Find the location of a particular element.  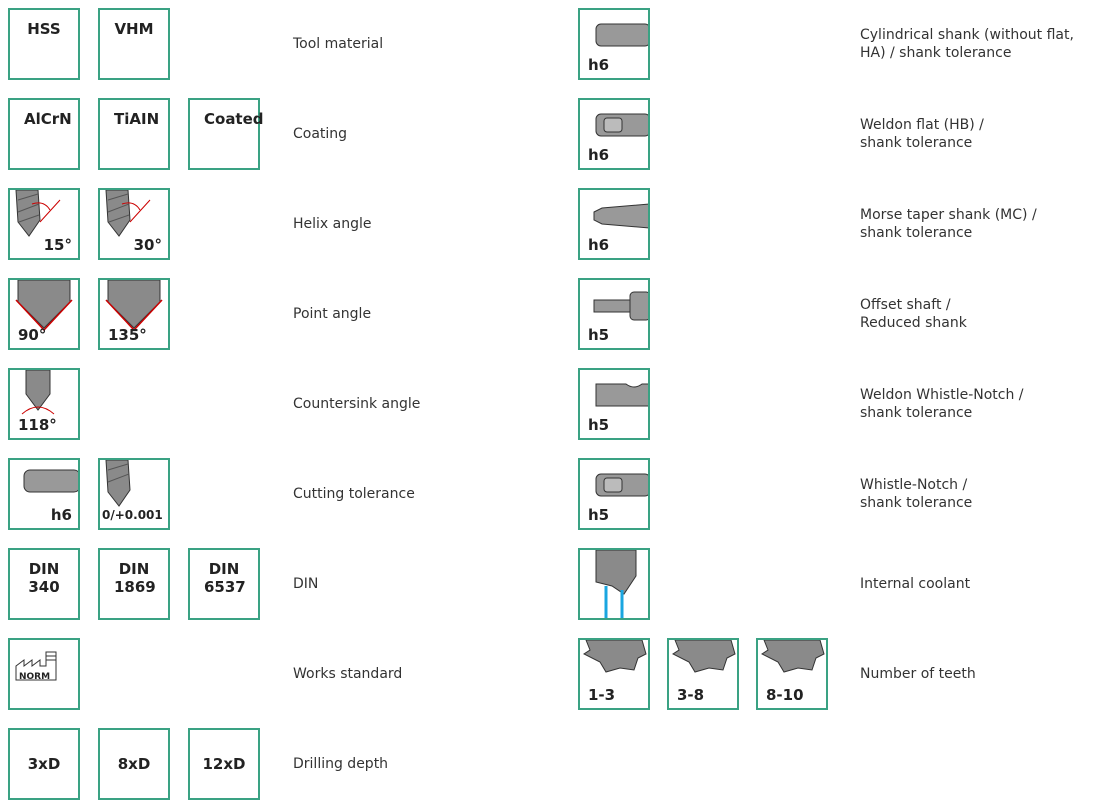

icon-box: 1-3 is located at coordinates (614, 674).